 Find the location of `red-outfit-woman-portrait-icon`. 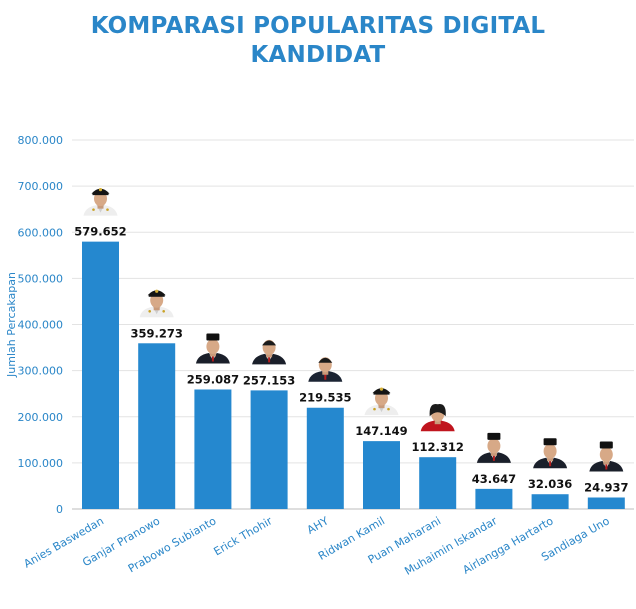

red-outfit-woman-portrait-icon is located at coordinates (437, 417).